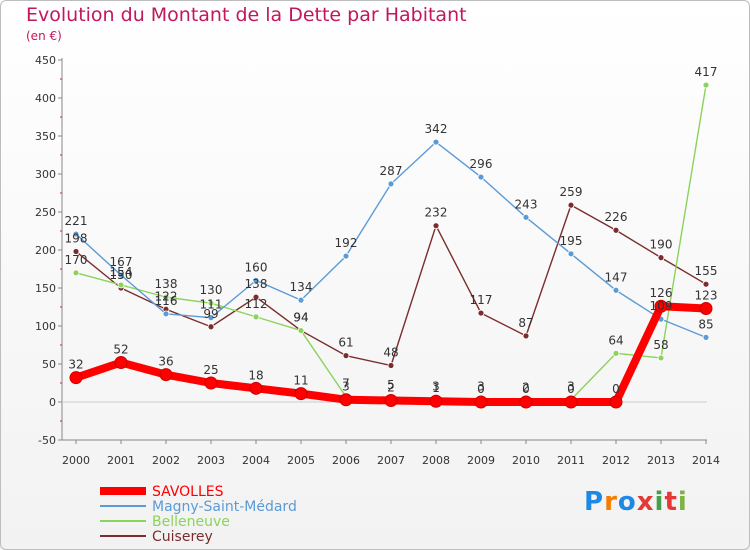 The image size is (750, 550). What do you see at coordinates (616, 217) in the screenshot?
I see `data-label: 226` at bounding box center [616, 217].